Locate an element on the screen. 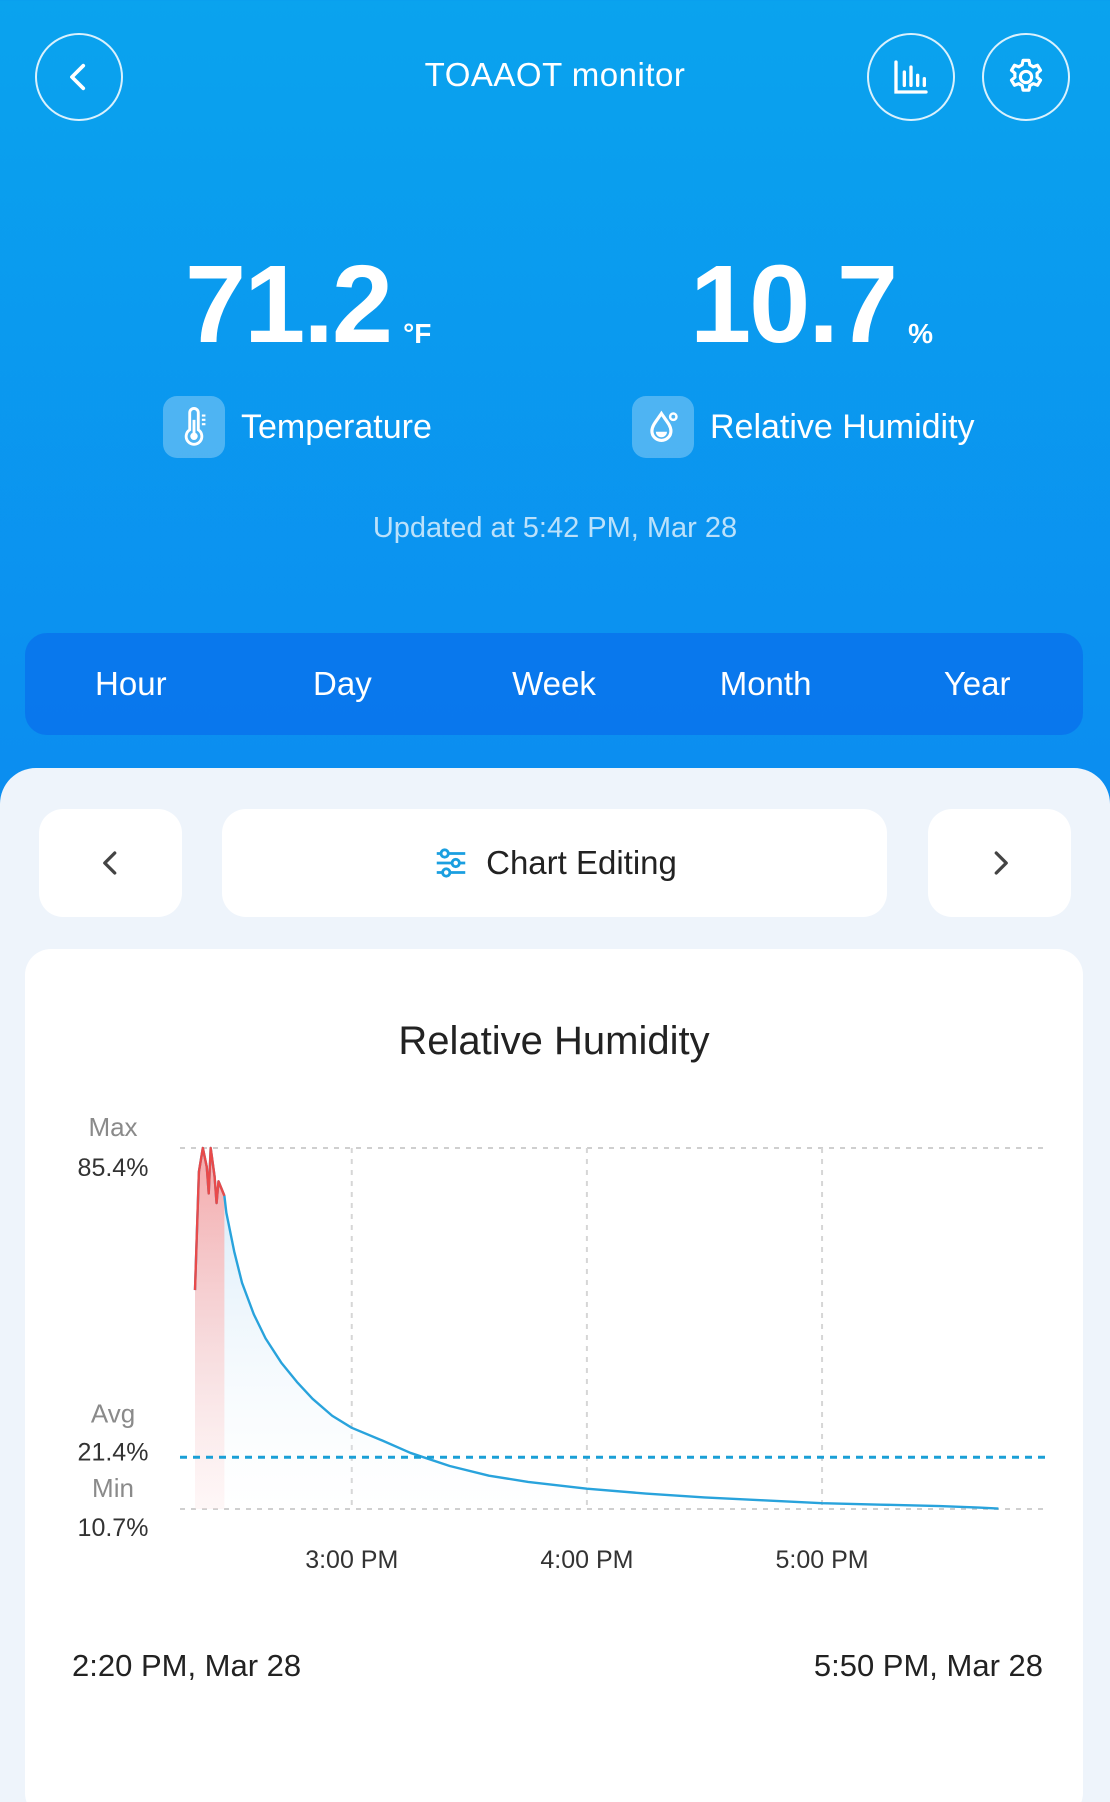 Image resolution: width=1110 pixels, height=1802 pixels. header: TOAAOT monitor is located at coordinates (555, 80).